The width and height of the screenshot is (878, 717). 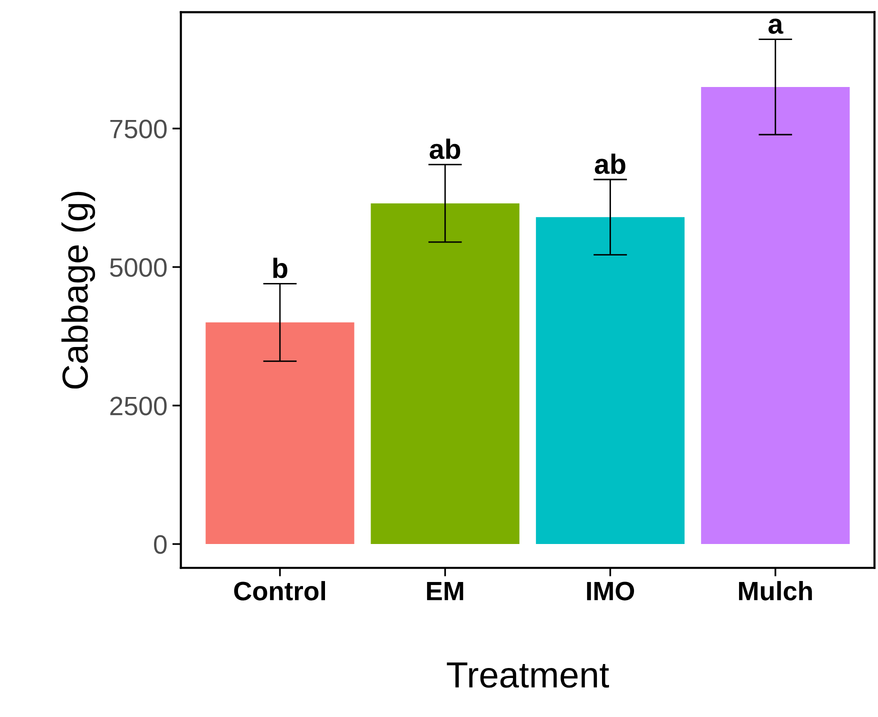 I want to click on x-tick-label: IMO, so click(x=610, y=591).